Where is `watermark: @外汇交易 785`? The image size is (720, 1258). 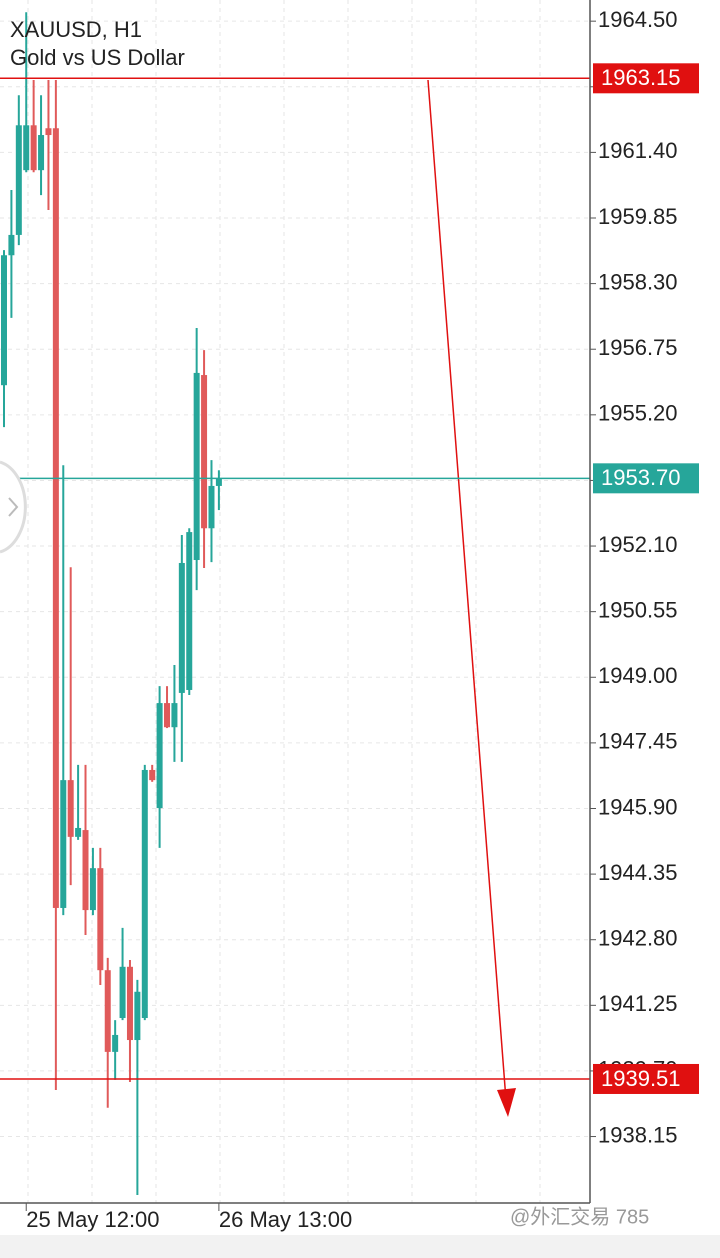 watermark: @外汇交易 785 is located at coordinates (579, 1216).